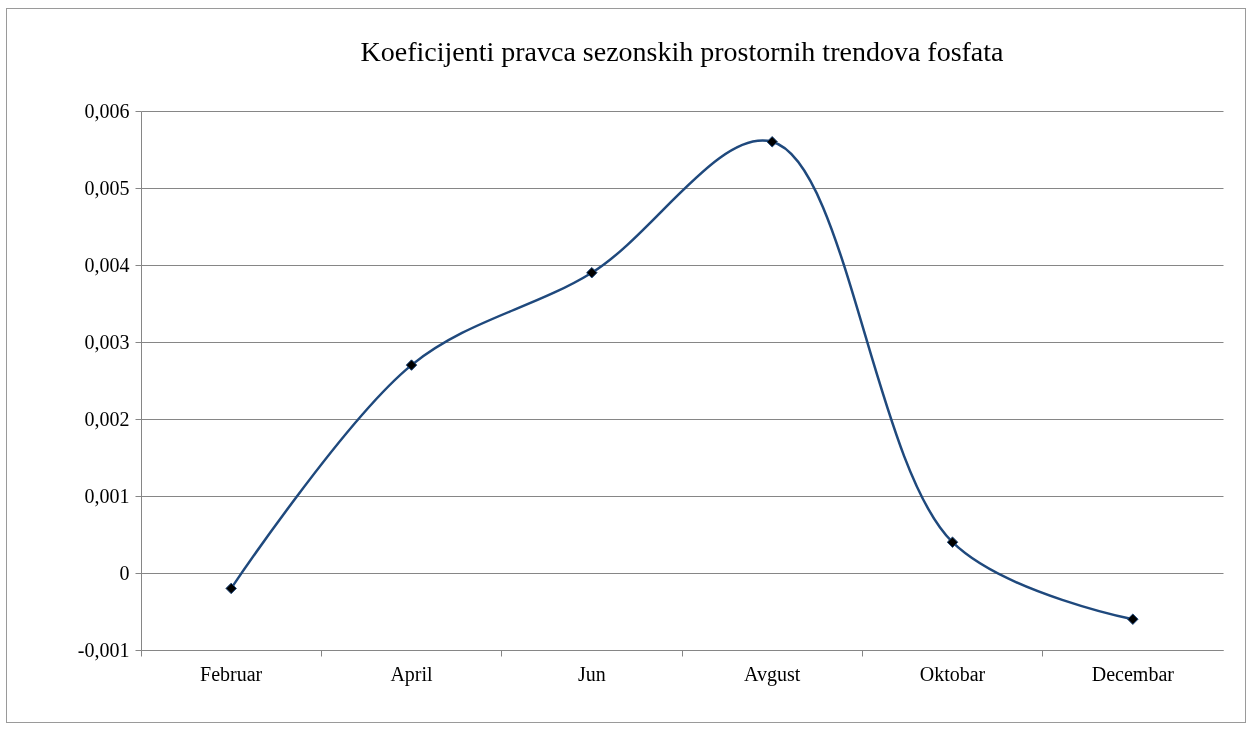  I want to click on y-tick-label: 0,003, so click(107, 341).